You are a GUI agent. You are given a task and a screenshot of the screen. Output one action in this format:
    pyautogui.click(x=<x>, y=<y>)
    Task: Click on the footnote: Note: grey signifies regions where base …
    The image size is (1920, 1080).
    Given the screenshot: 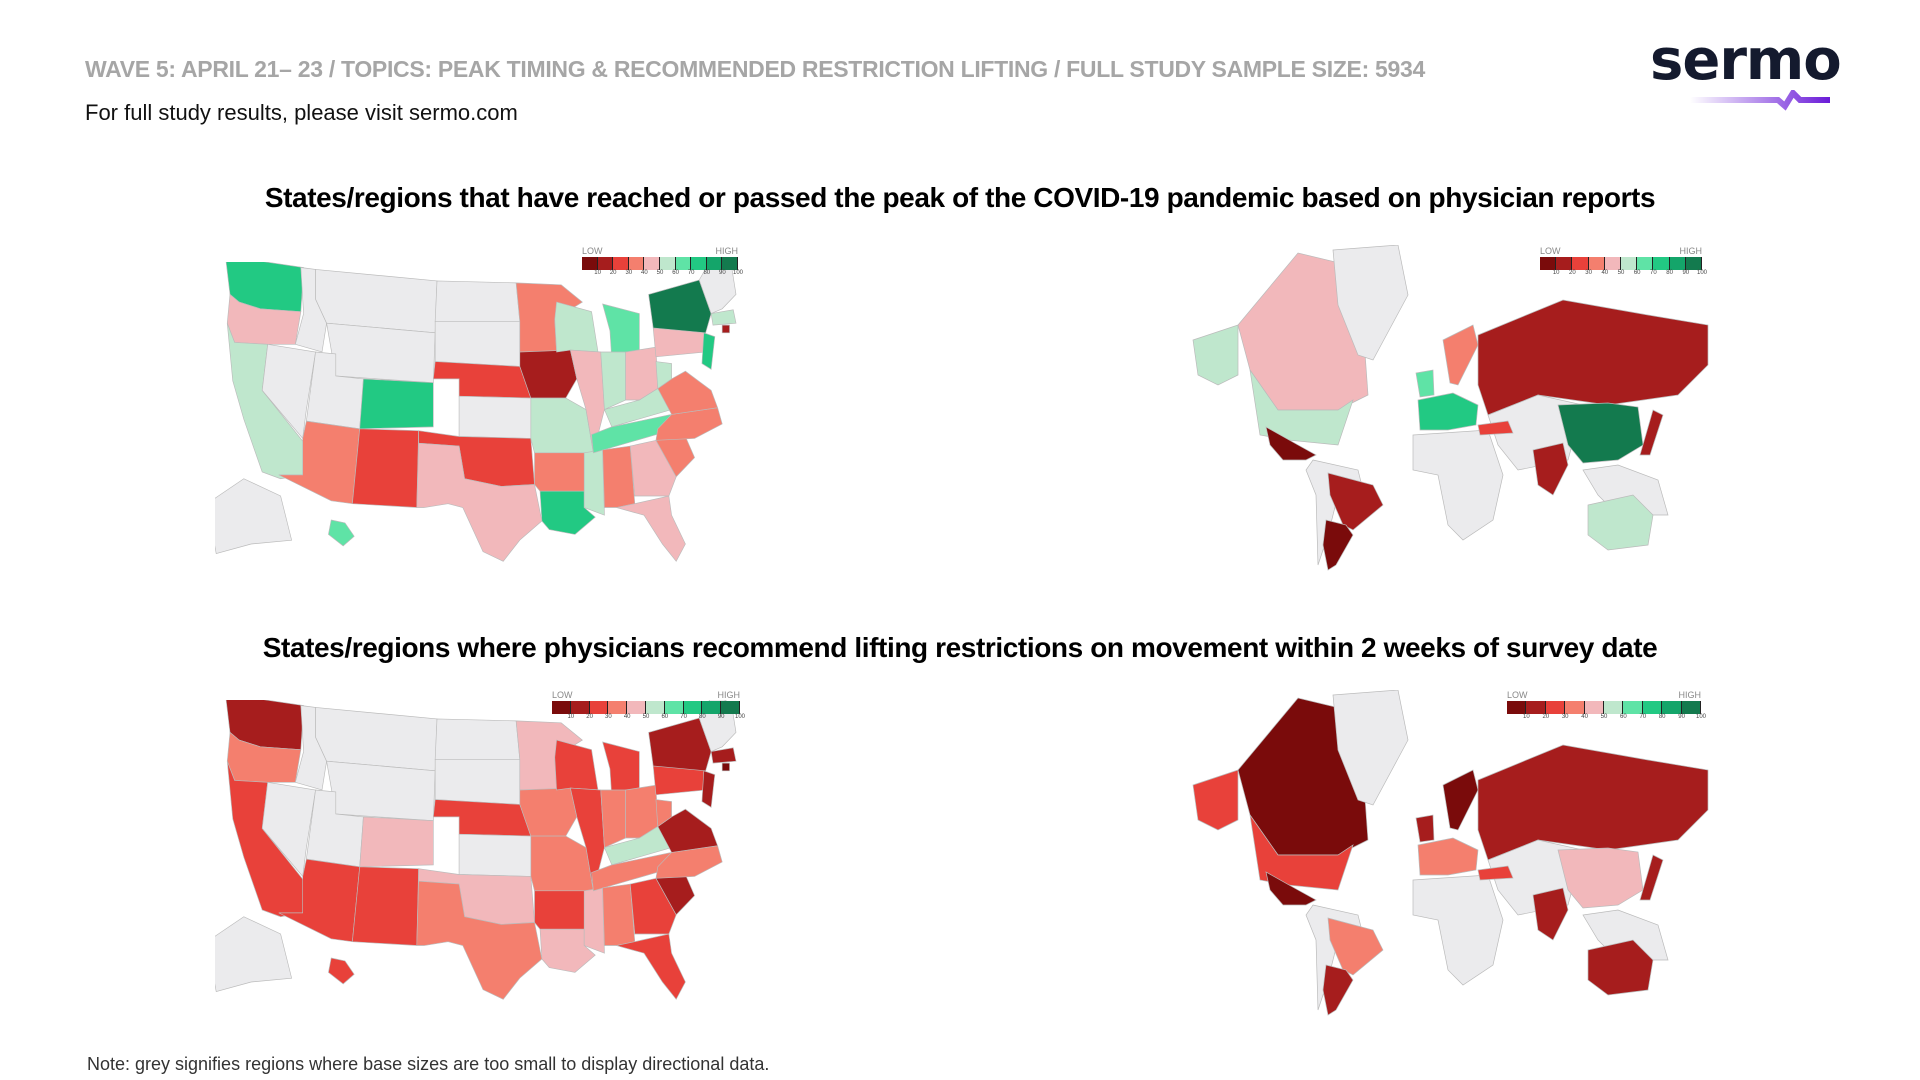 What is the action you would take?
    pyautogui.click(x=428, y=1064)
    